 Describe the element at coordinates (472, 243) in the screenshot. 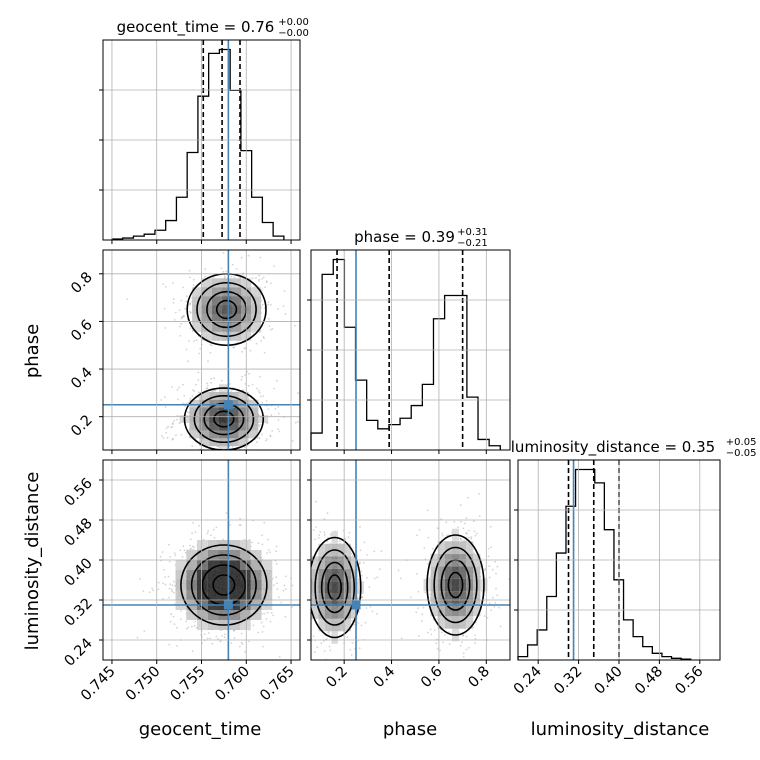

I see `title-minus-error: −0.21` at that location.